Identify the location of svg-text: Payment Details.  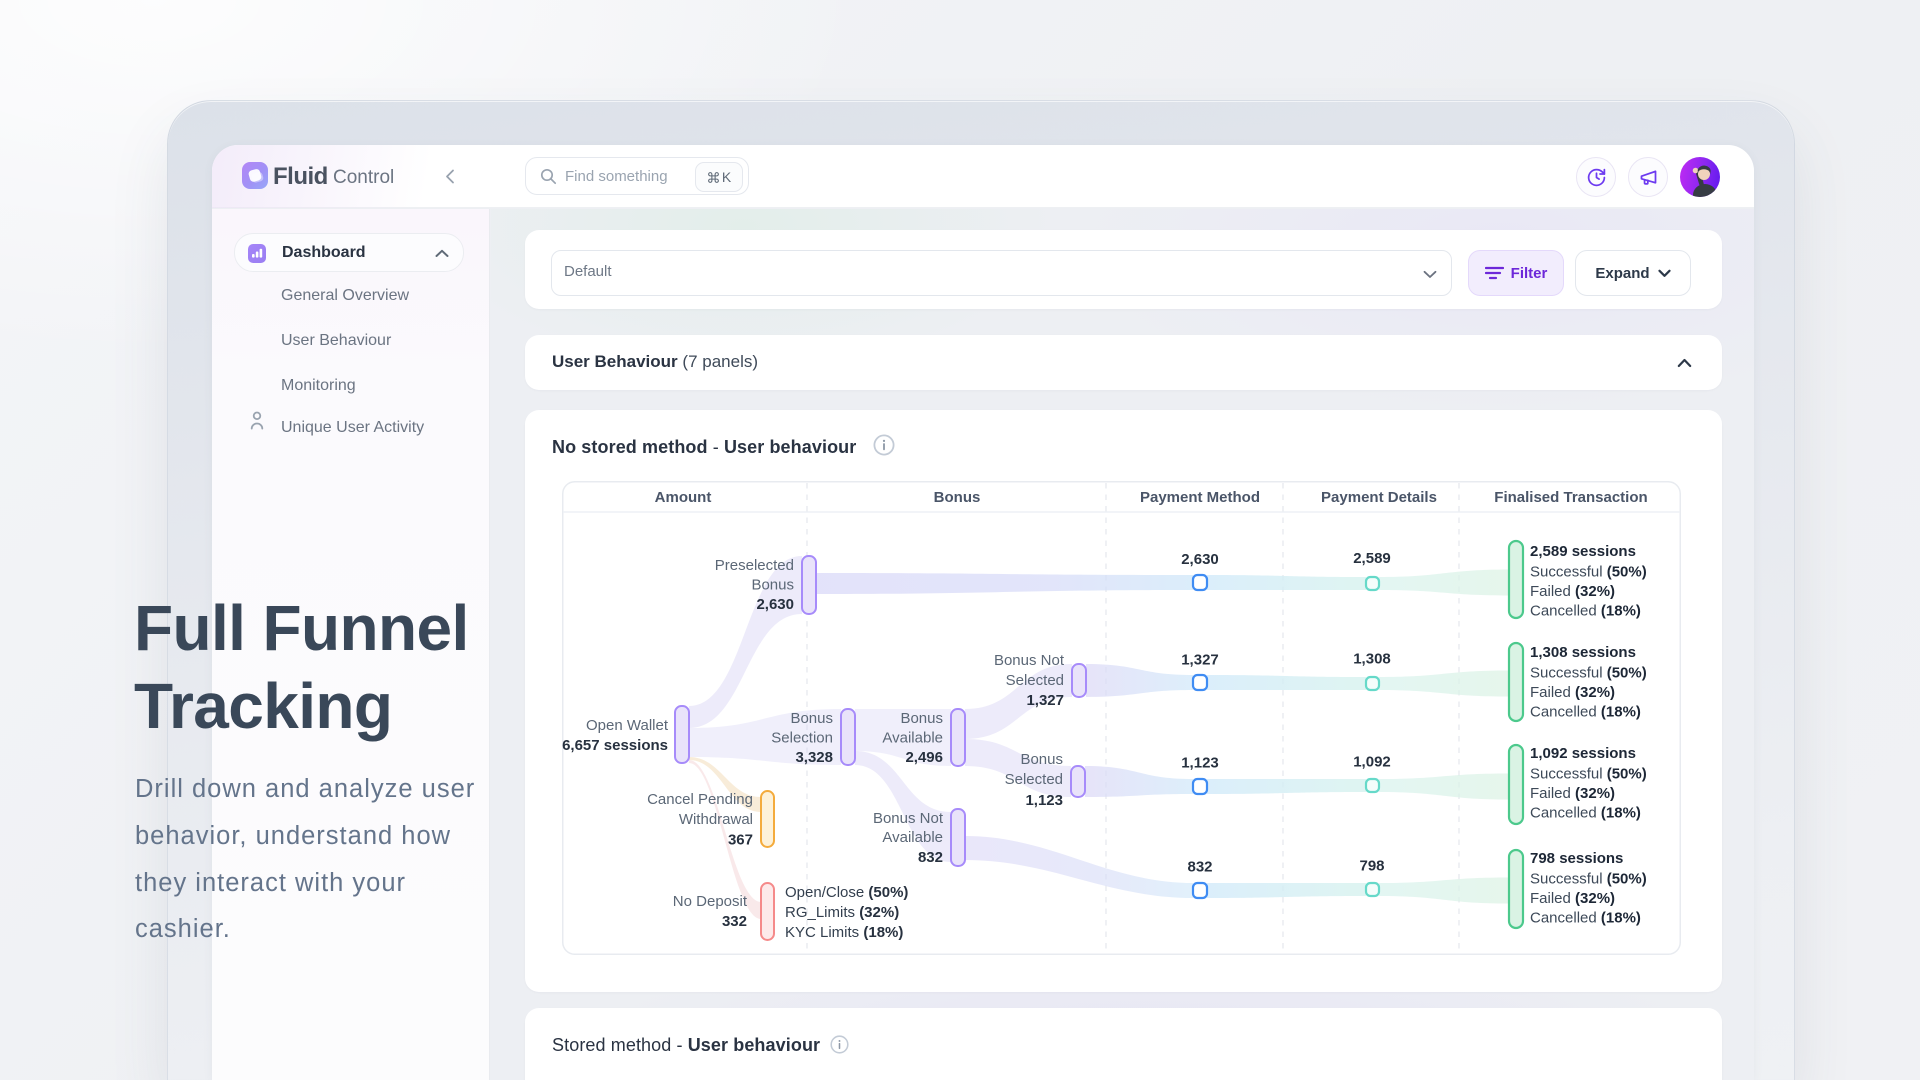
(1379, 497).